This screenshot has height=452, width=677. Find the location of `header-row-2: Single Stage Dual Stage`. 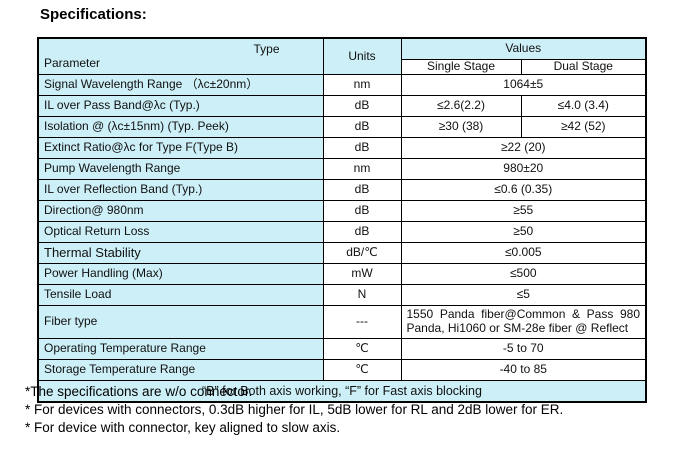

header-row-2: Single Stage Dual Stage is located at coordinates (342, 67).